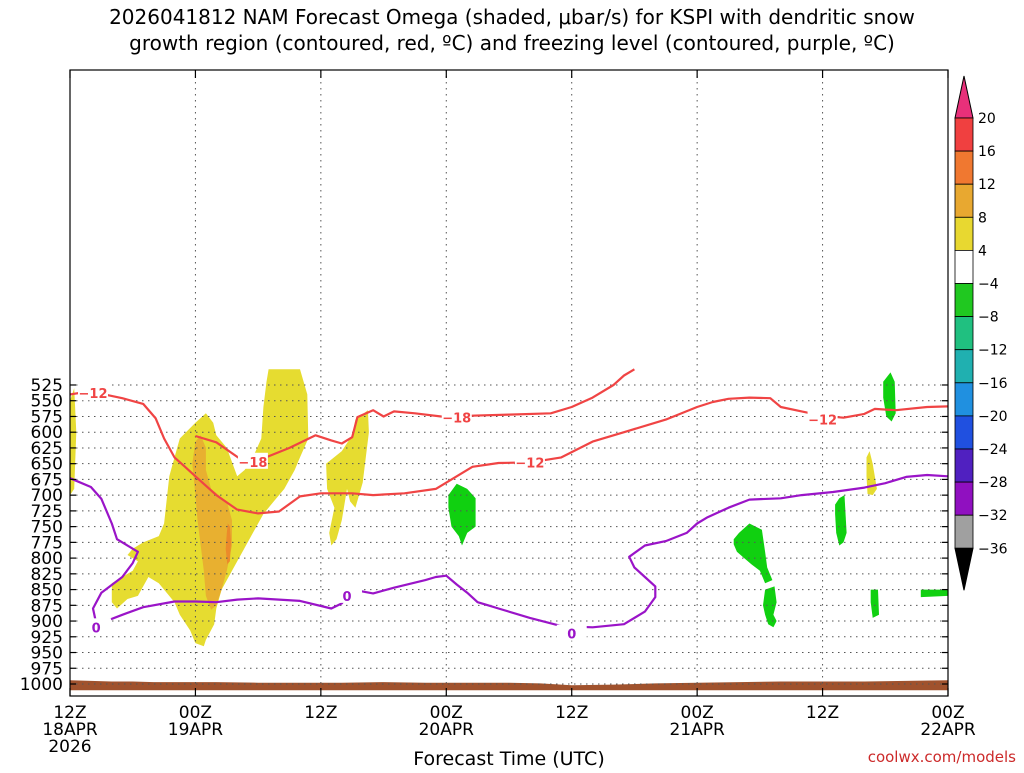 The height and width of the screenshot is (773, 1024). I want to click on colorbar-label-6: −8, so click(988, 318).